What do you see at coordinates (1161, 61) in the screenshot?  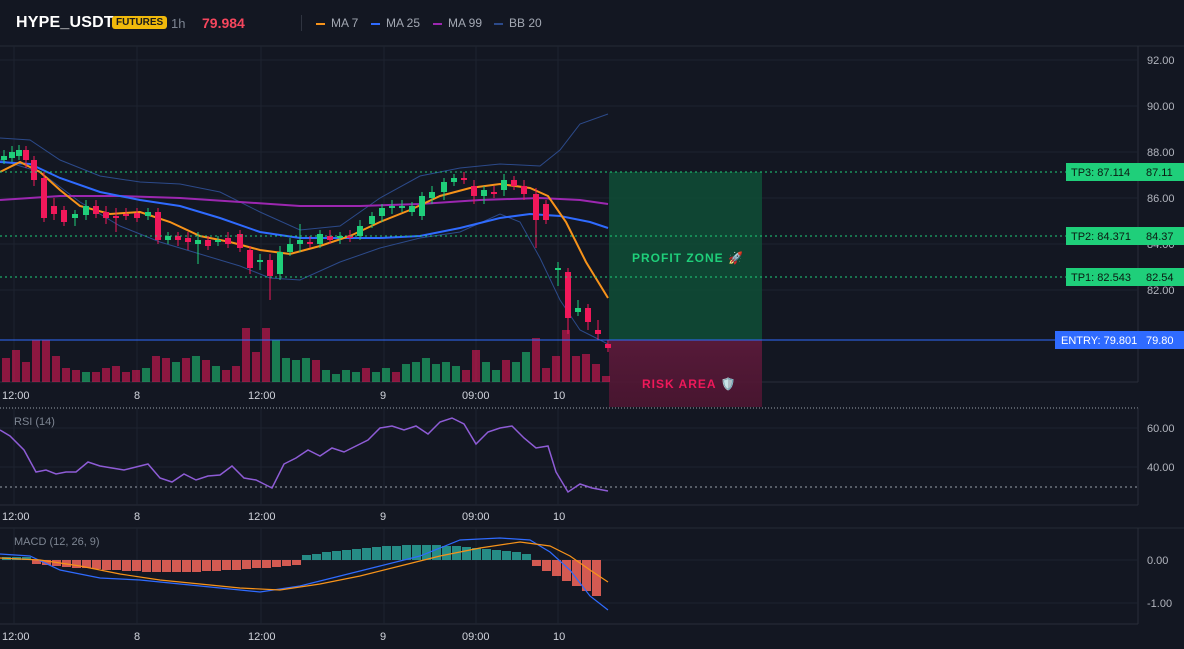 I see `price-tick: 92.00` at bounding box center [1161, 61].